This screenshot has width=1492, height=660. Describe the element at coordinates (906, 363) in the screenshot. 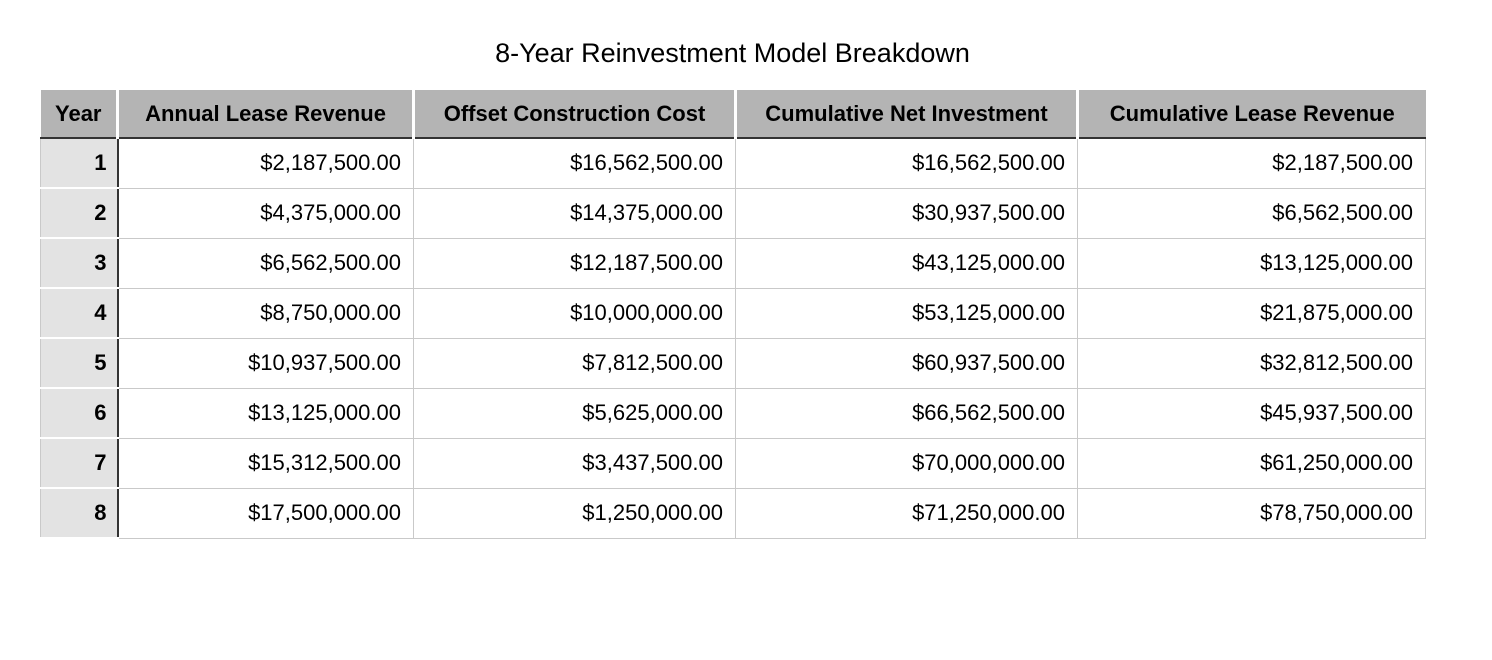

I see `value-cell-cumulative-net-investment: $60,937,500.00` at that location.